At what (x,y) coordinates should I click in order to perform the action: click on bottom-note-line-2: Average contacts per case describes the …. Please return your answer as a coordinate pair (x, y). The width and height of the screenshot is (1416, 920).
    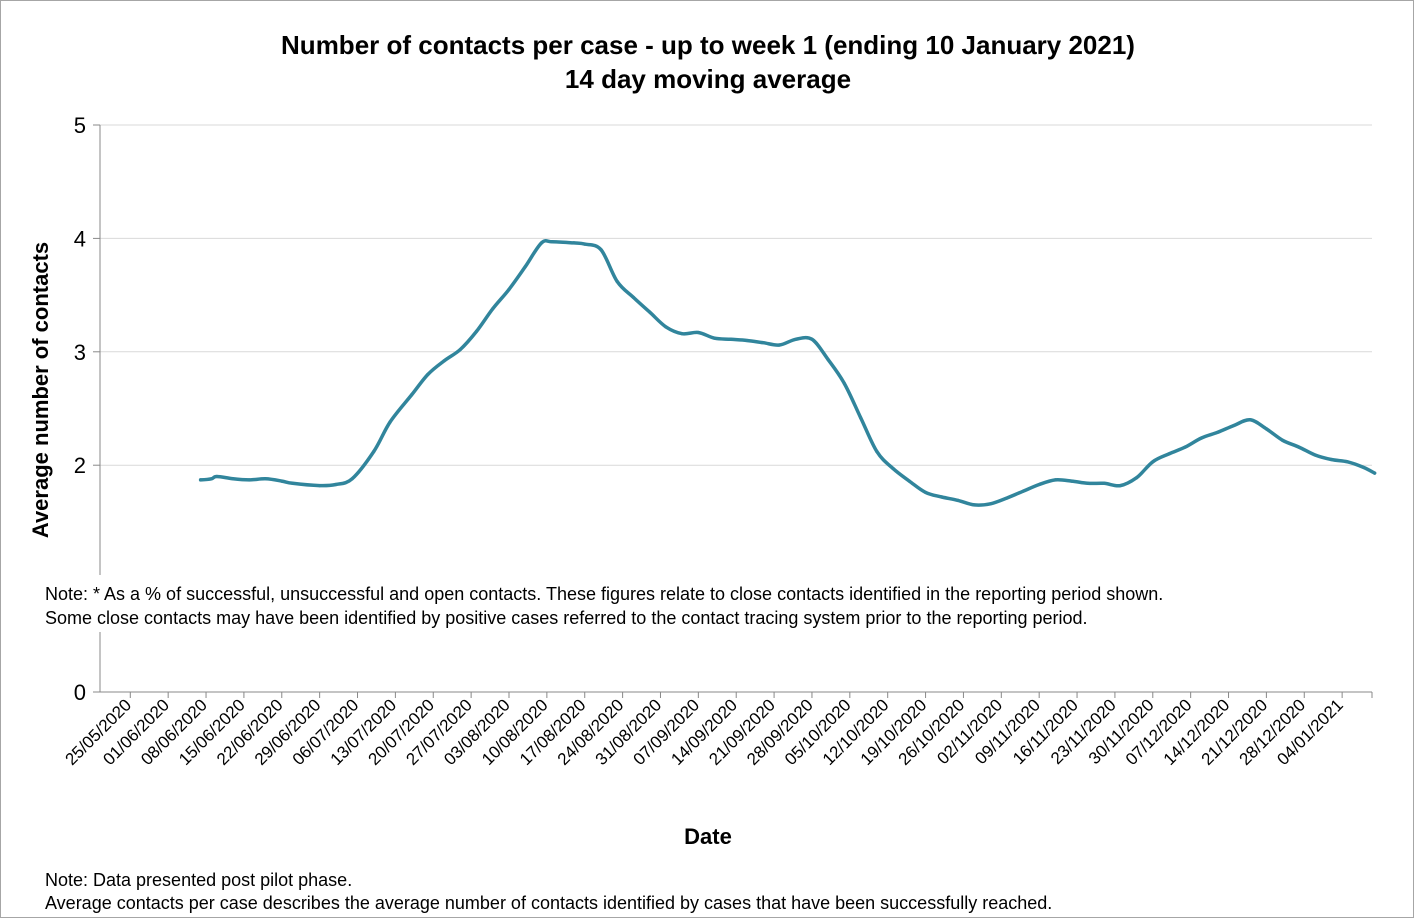
    Looking at the image, I should click on (549, 903).